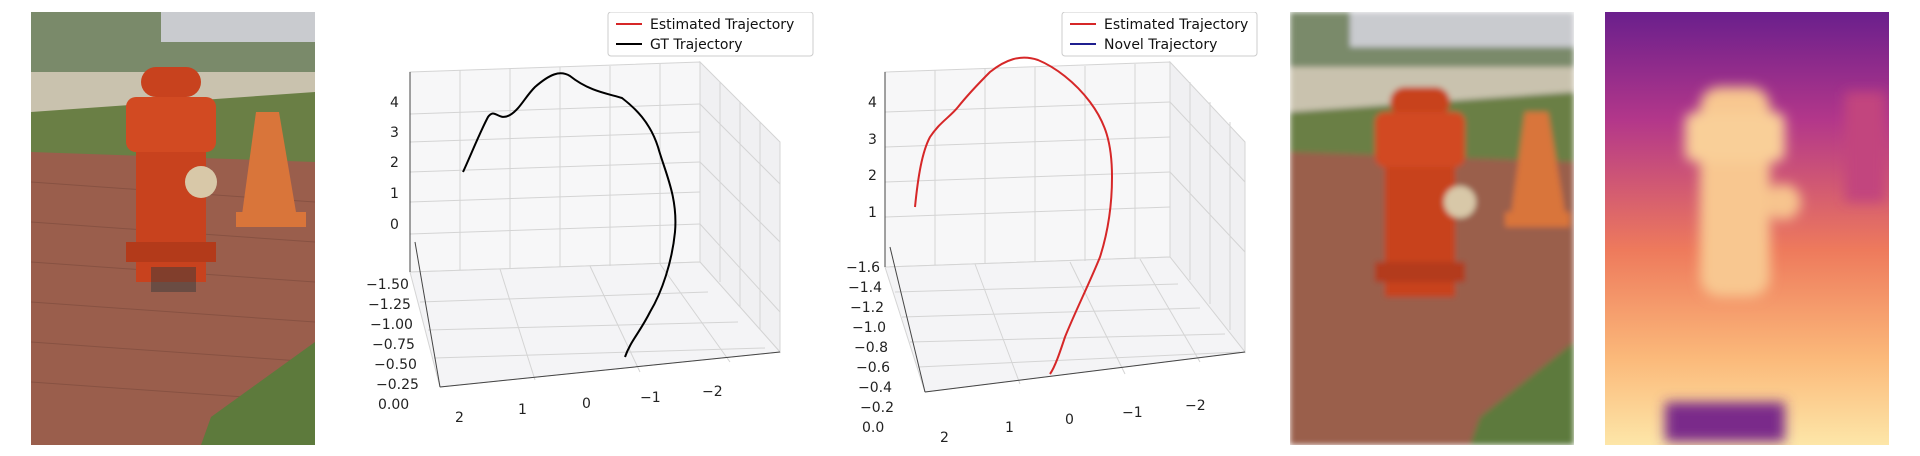  Describe the element at coordinates (394, 225) in the screenshot. I see `z-tick-label: 0` at that location.